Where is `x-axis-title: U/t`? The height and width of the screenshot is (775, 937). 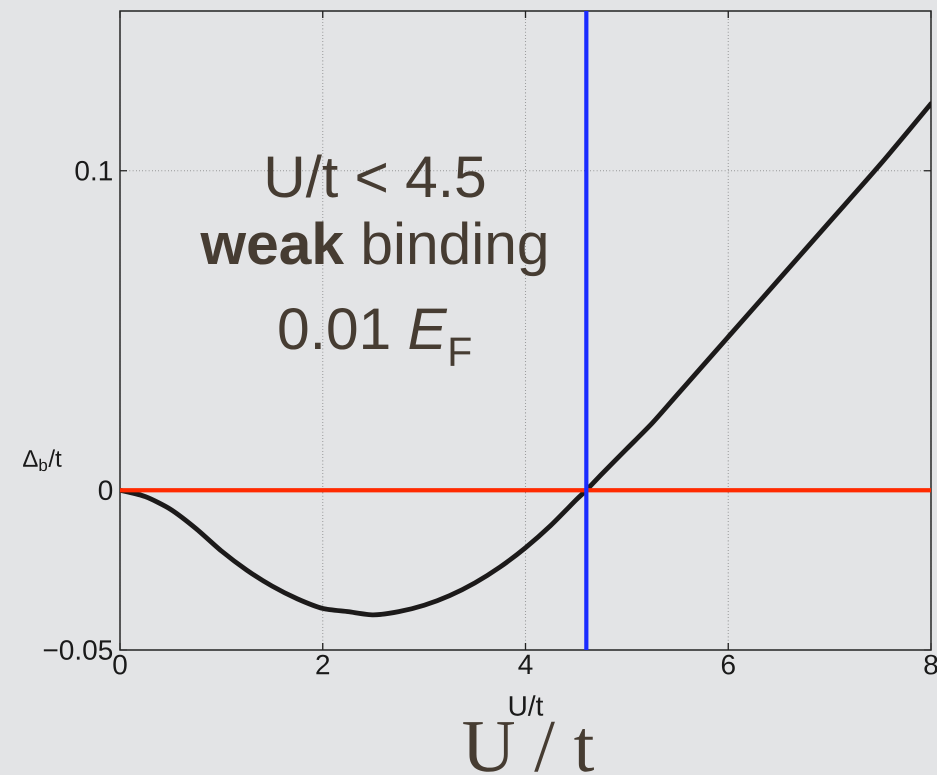 x-axis-title: U/t is located at coordinates (527, 705).